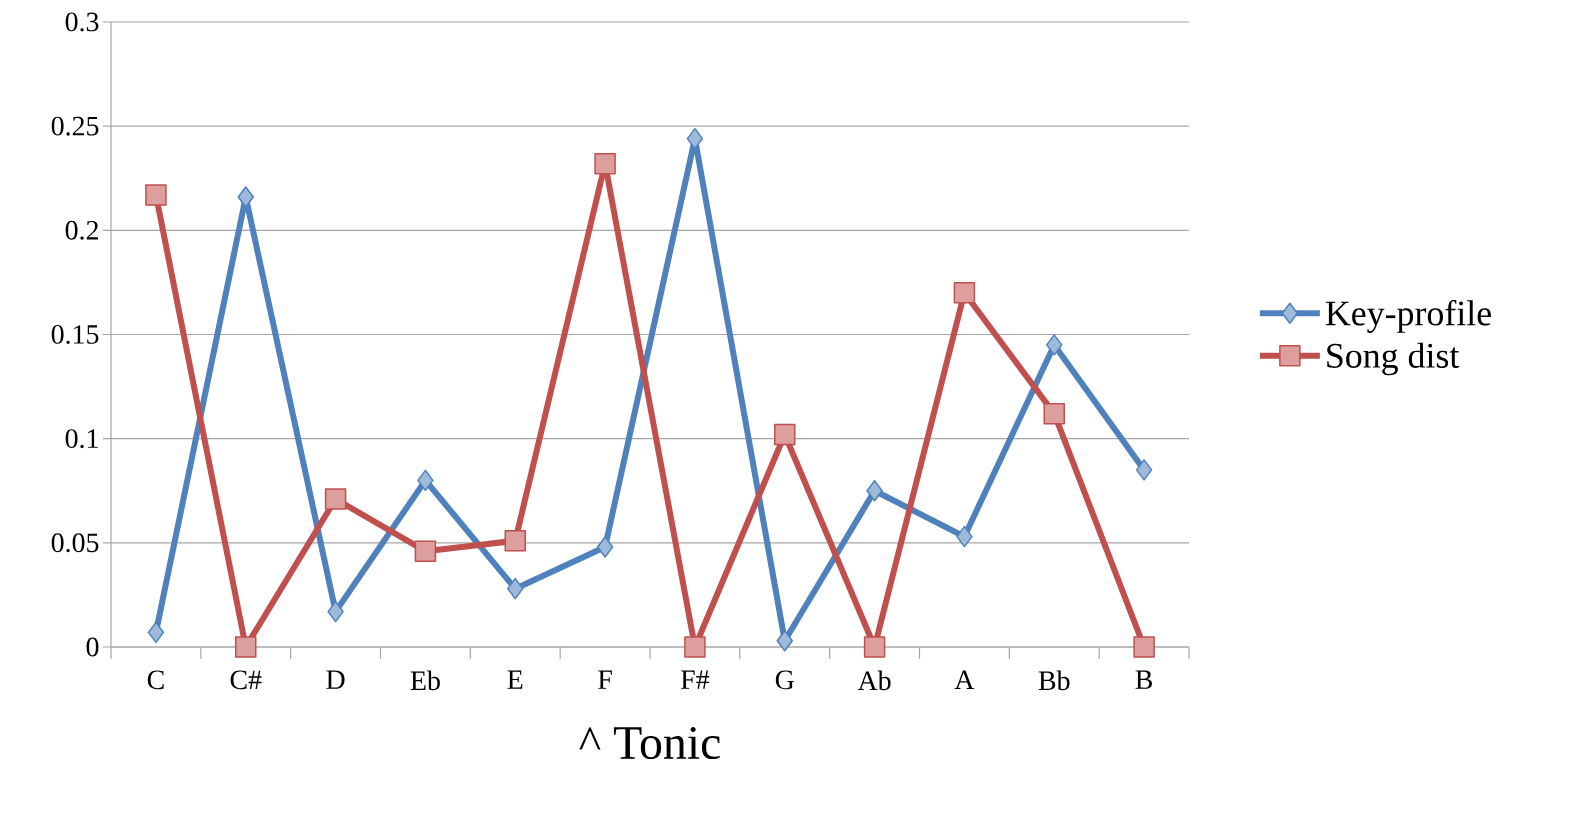 The image size is (1583, 814). I want to click on x-tick-label: Ab, so click(874, 680).